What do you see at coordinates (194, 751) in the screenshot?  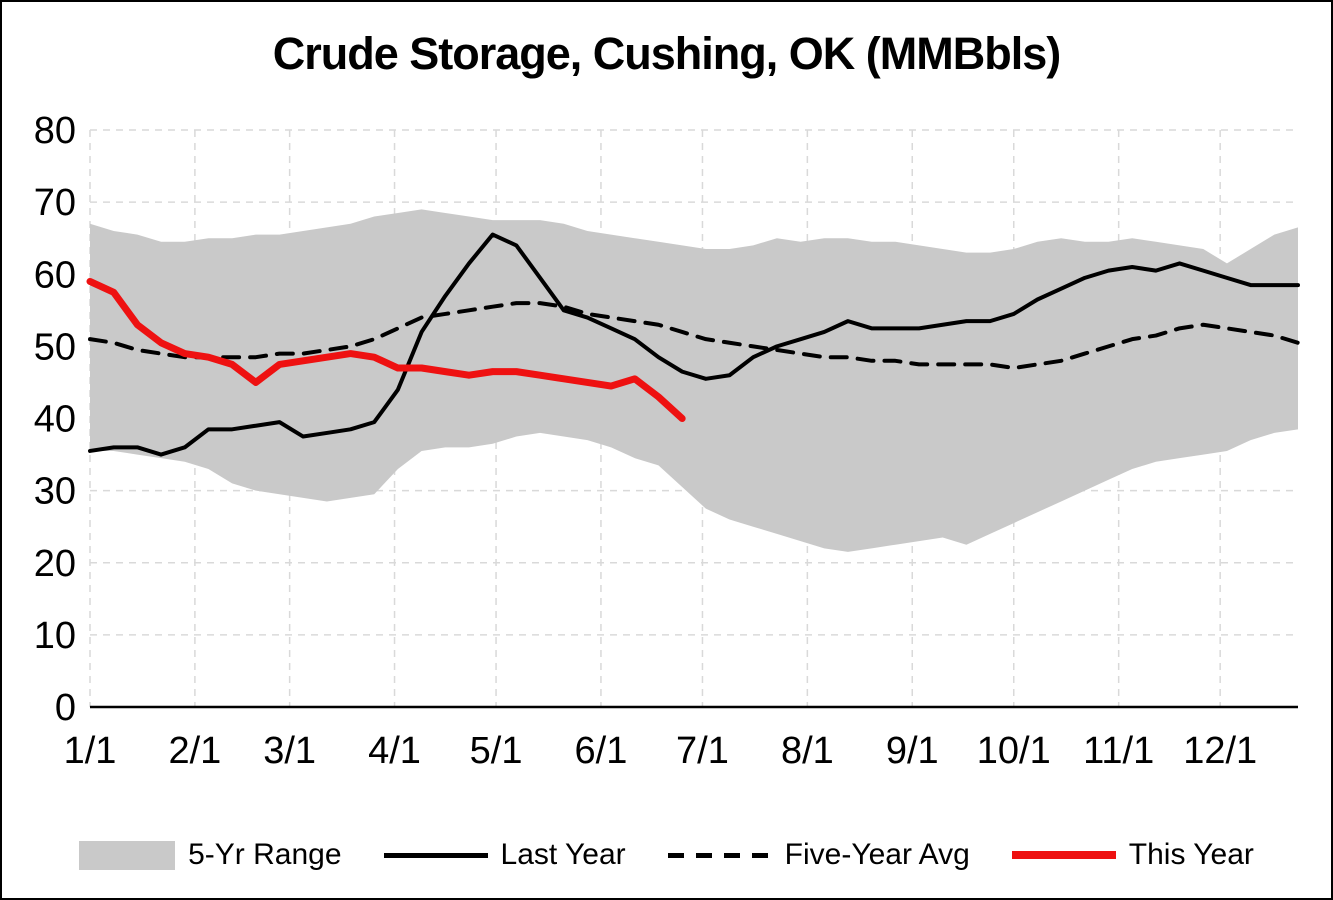 I see `x-tick-label: 2/1` at bounding box center [194, 751].